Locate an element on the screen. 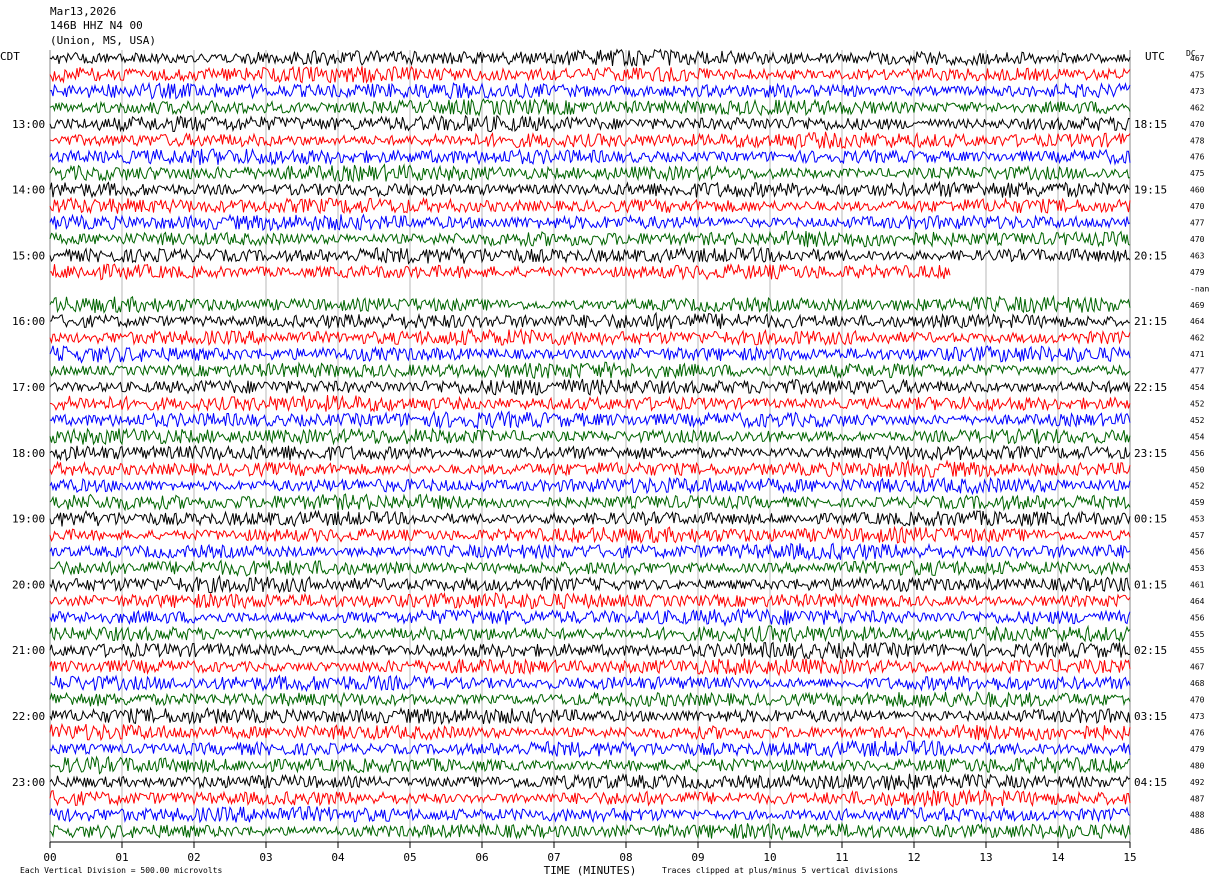 Image resolution: width=1210 pixels, height=886 pixels. header-date: Mar13,2026 is located at coordinates (83, 11).